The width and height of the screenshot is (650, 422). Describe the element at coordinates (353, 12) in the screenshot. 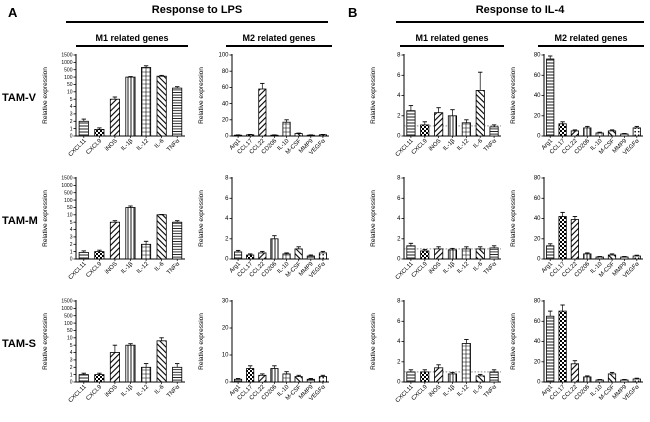

I see `panel-label-b: B` at that location.